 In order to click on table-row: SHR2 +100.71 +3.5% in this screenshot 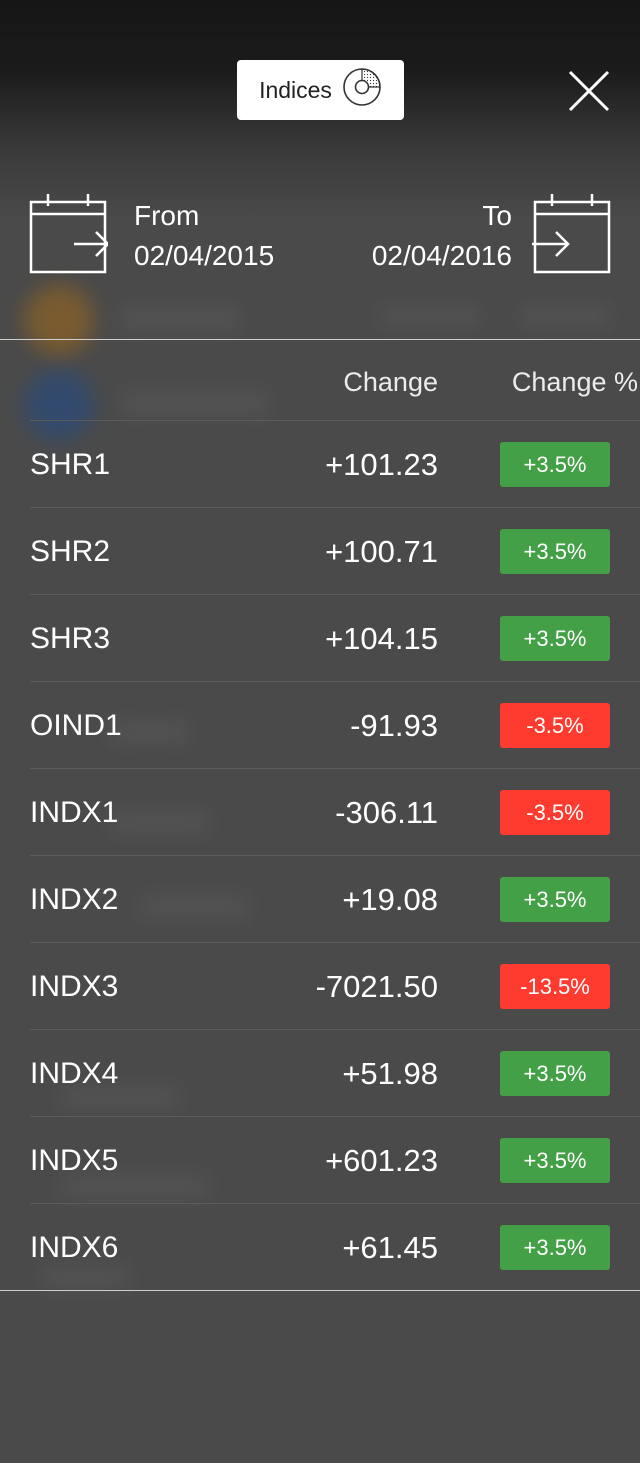, I will do `click(335, 551)`.